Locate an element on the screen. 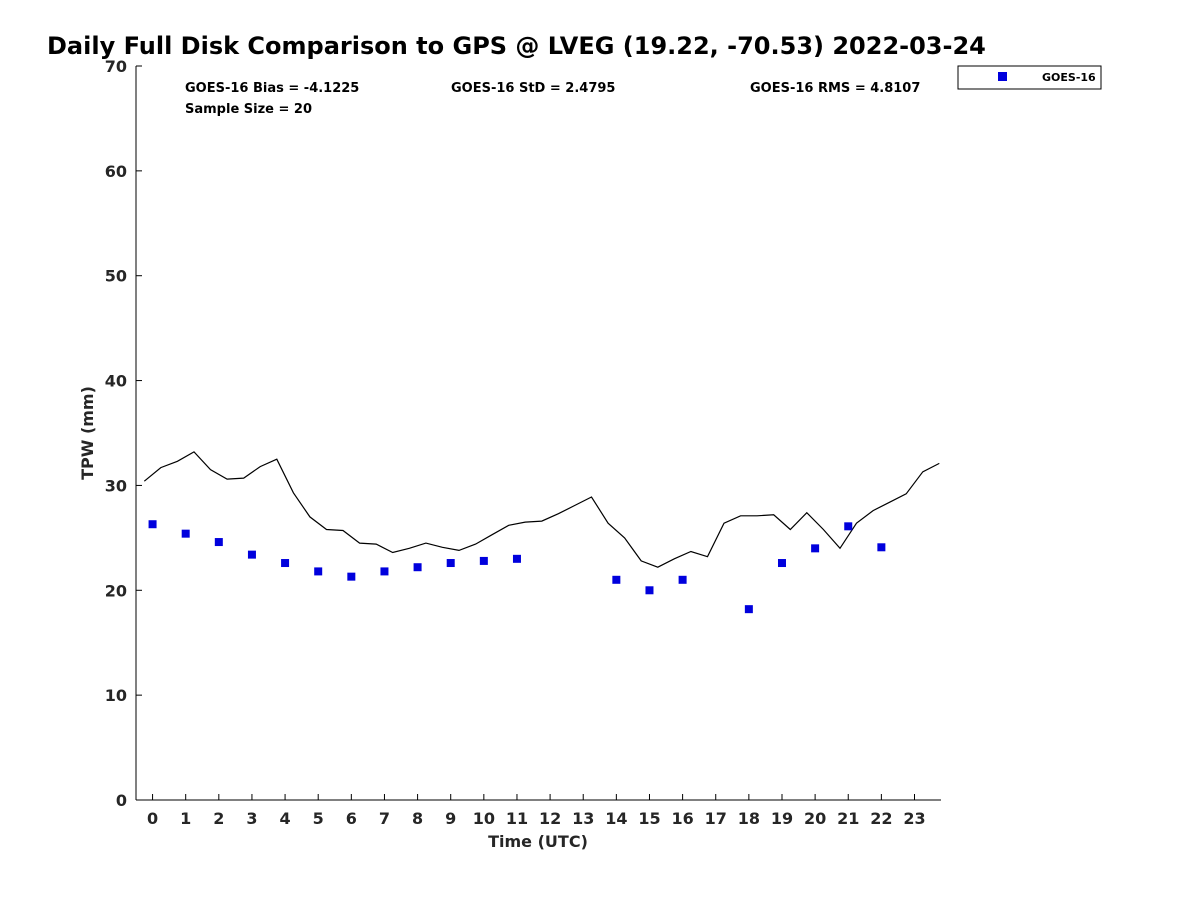  legend-box is located at coordinates (1029, 77).